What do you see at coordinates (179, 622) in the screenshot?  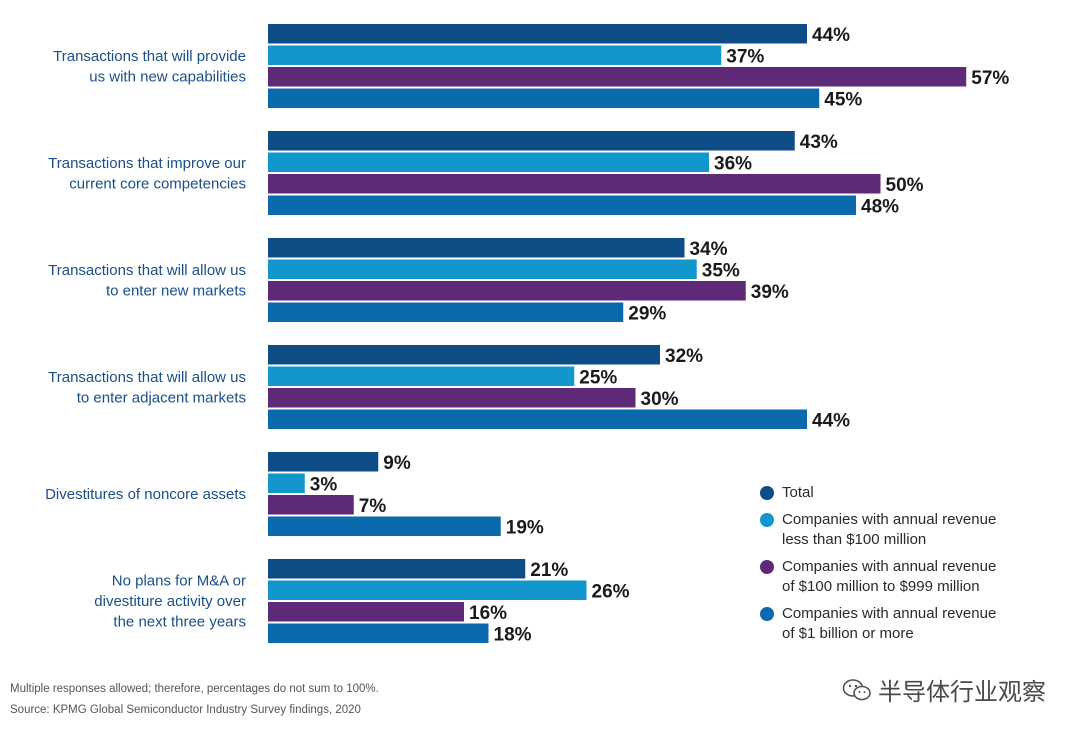 I see `category-label-5-line-2: the next three years` at bounding box center [179, 622].